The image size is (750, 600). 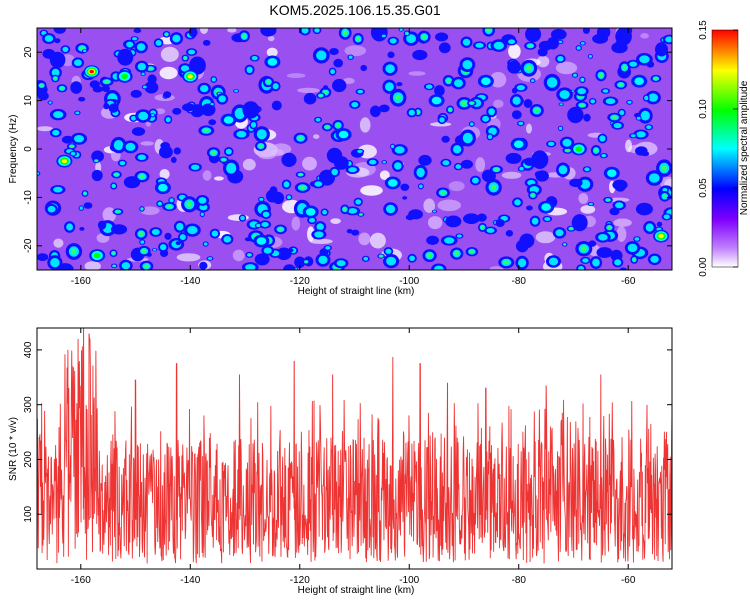 What do you see at coordinates (744, 147) in the screenshot?
I see `colorbar-label: Normalized spectral amplitude` at bounding box center [744, 147].